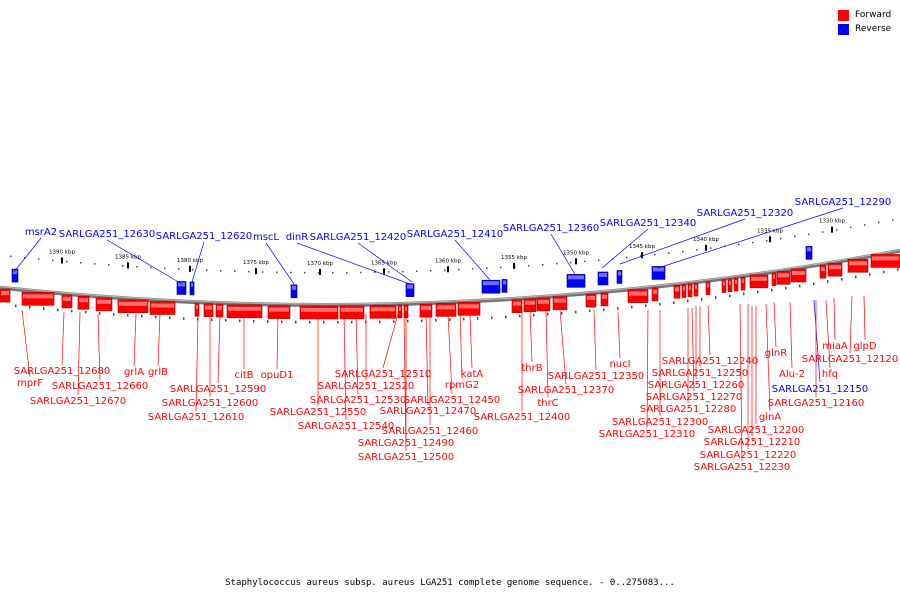 Image resolution: width=900 pixels, height=600 pixels. What do you see at coordinates (770, 417) in the screenshot?
I see `forward-gene-label: glnA` at bounding box center [770, 417].